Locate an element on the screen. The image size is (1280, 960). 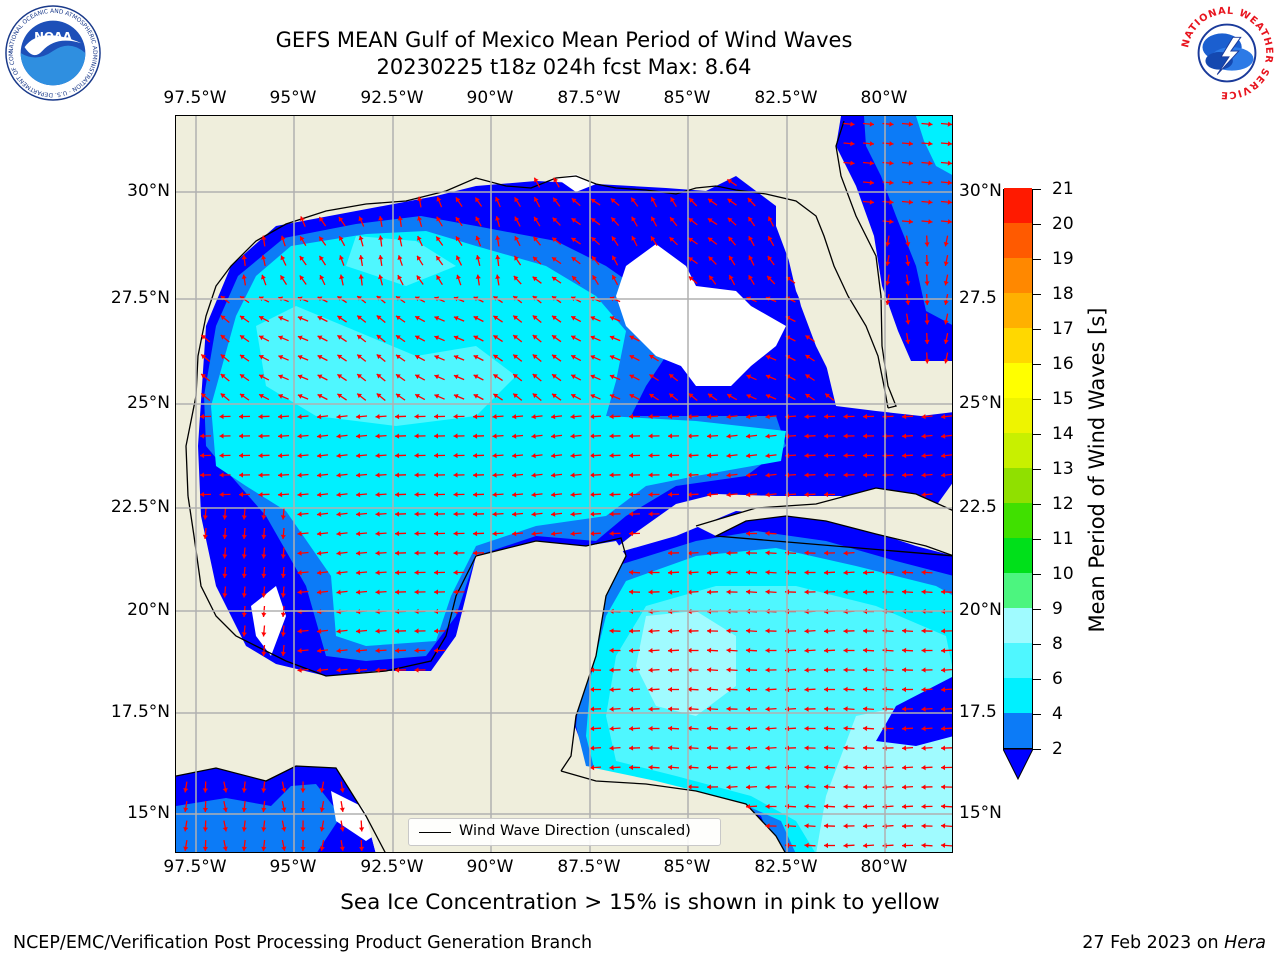
colorbar-title: Mean Period of Wind Waves [s] is located at coordinates (1097, 470).